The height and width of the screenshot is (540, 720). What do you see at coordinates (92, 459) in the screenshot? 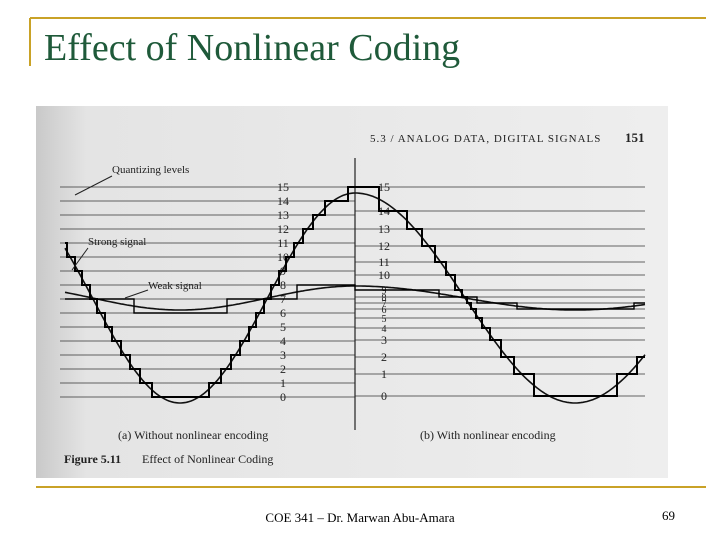
I see `figure-label: Figure 5.11` at bounding box center [92, 459].